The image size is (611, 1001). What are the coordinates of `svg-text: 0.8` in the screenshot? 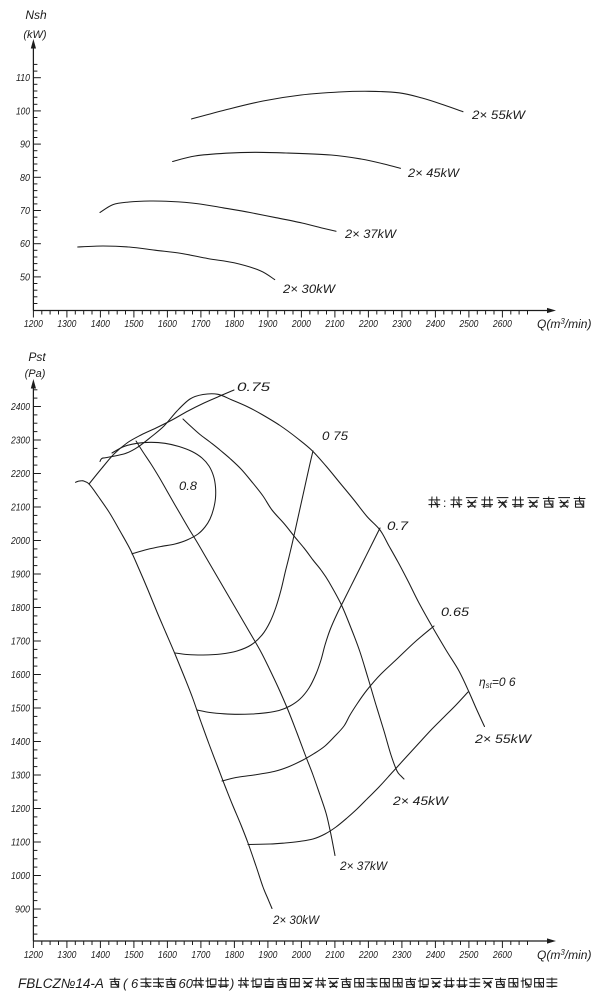 It's located at (188, 486).